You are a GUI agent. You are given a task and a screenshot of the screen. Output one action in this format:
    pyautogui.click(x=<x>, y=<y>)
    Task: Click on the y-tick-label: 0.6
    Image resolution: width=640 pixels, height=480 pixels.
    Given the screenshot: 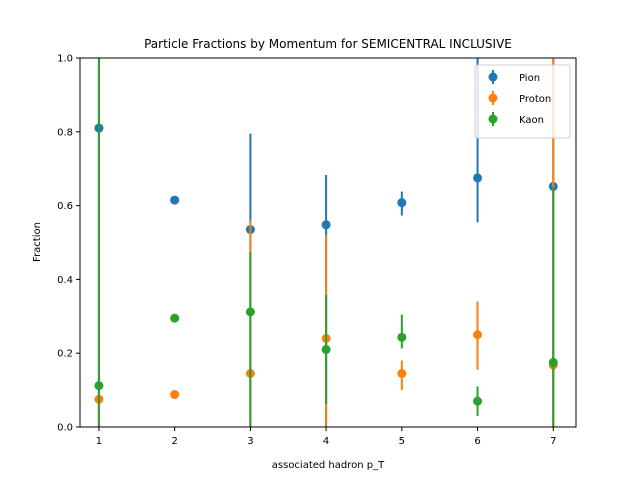 What is the action you would take?
    pyautogui.click(x=65, y=206)
    